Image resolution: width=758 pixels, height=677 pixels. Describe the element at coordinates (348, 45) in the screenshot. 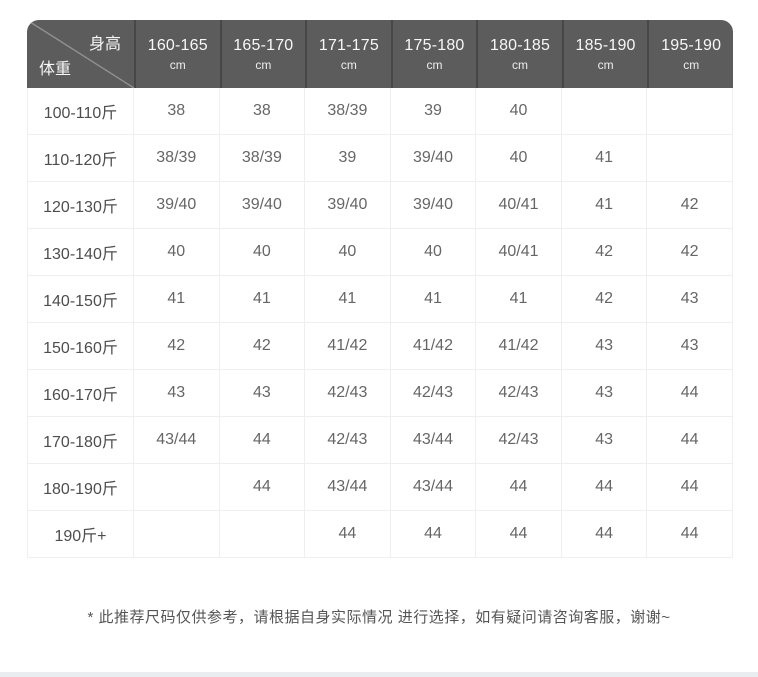

I see `height-range-label: 171-175` at that location.